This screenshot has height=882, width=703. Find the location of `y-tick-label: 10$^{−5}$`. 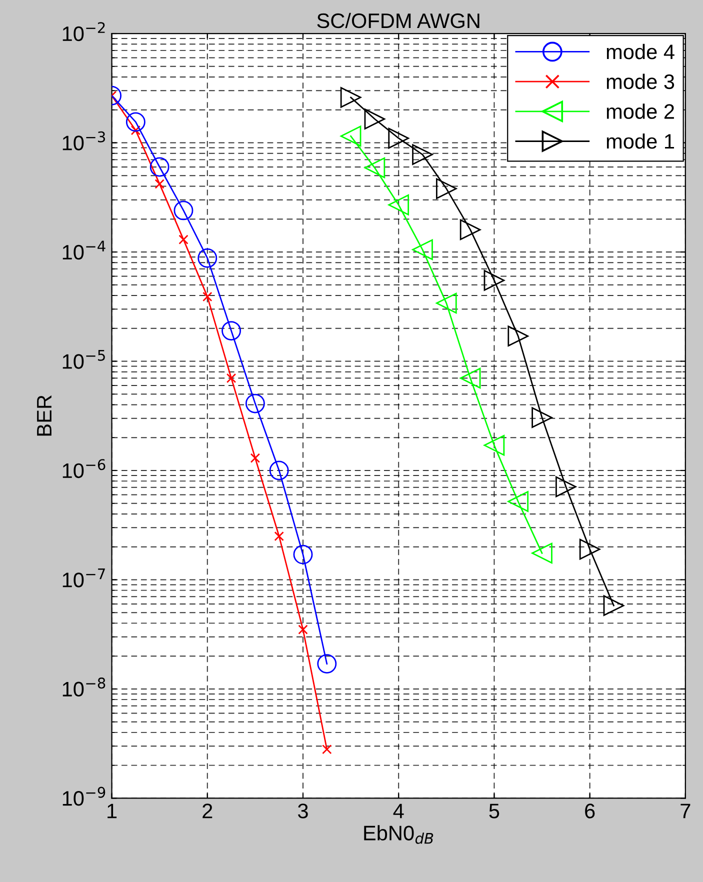

y-tick-label: 10$^{−5}$ is located at coordinates (83, 359).